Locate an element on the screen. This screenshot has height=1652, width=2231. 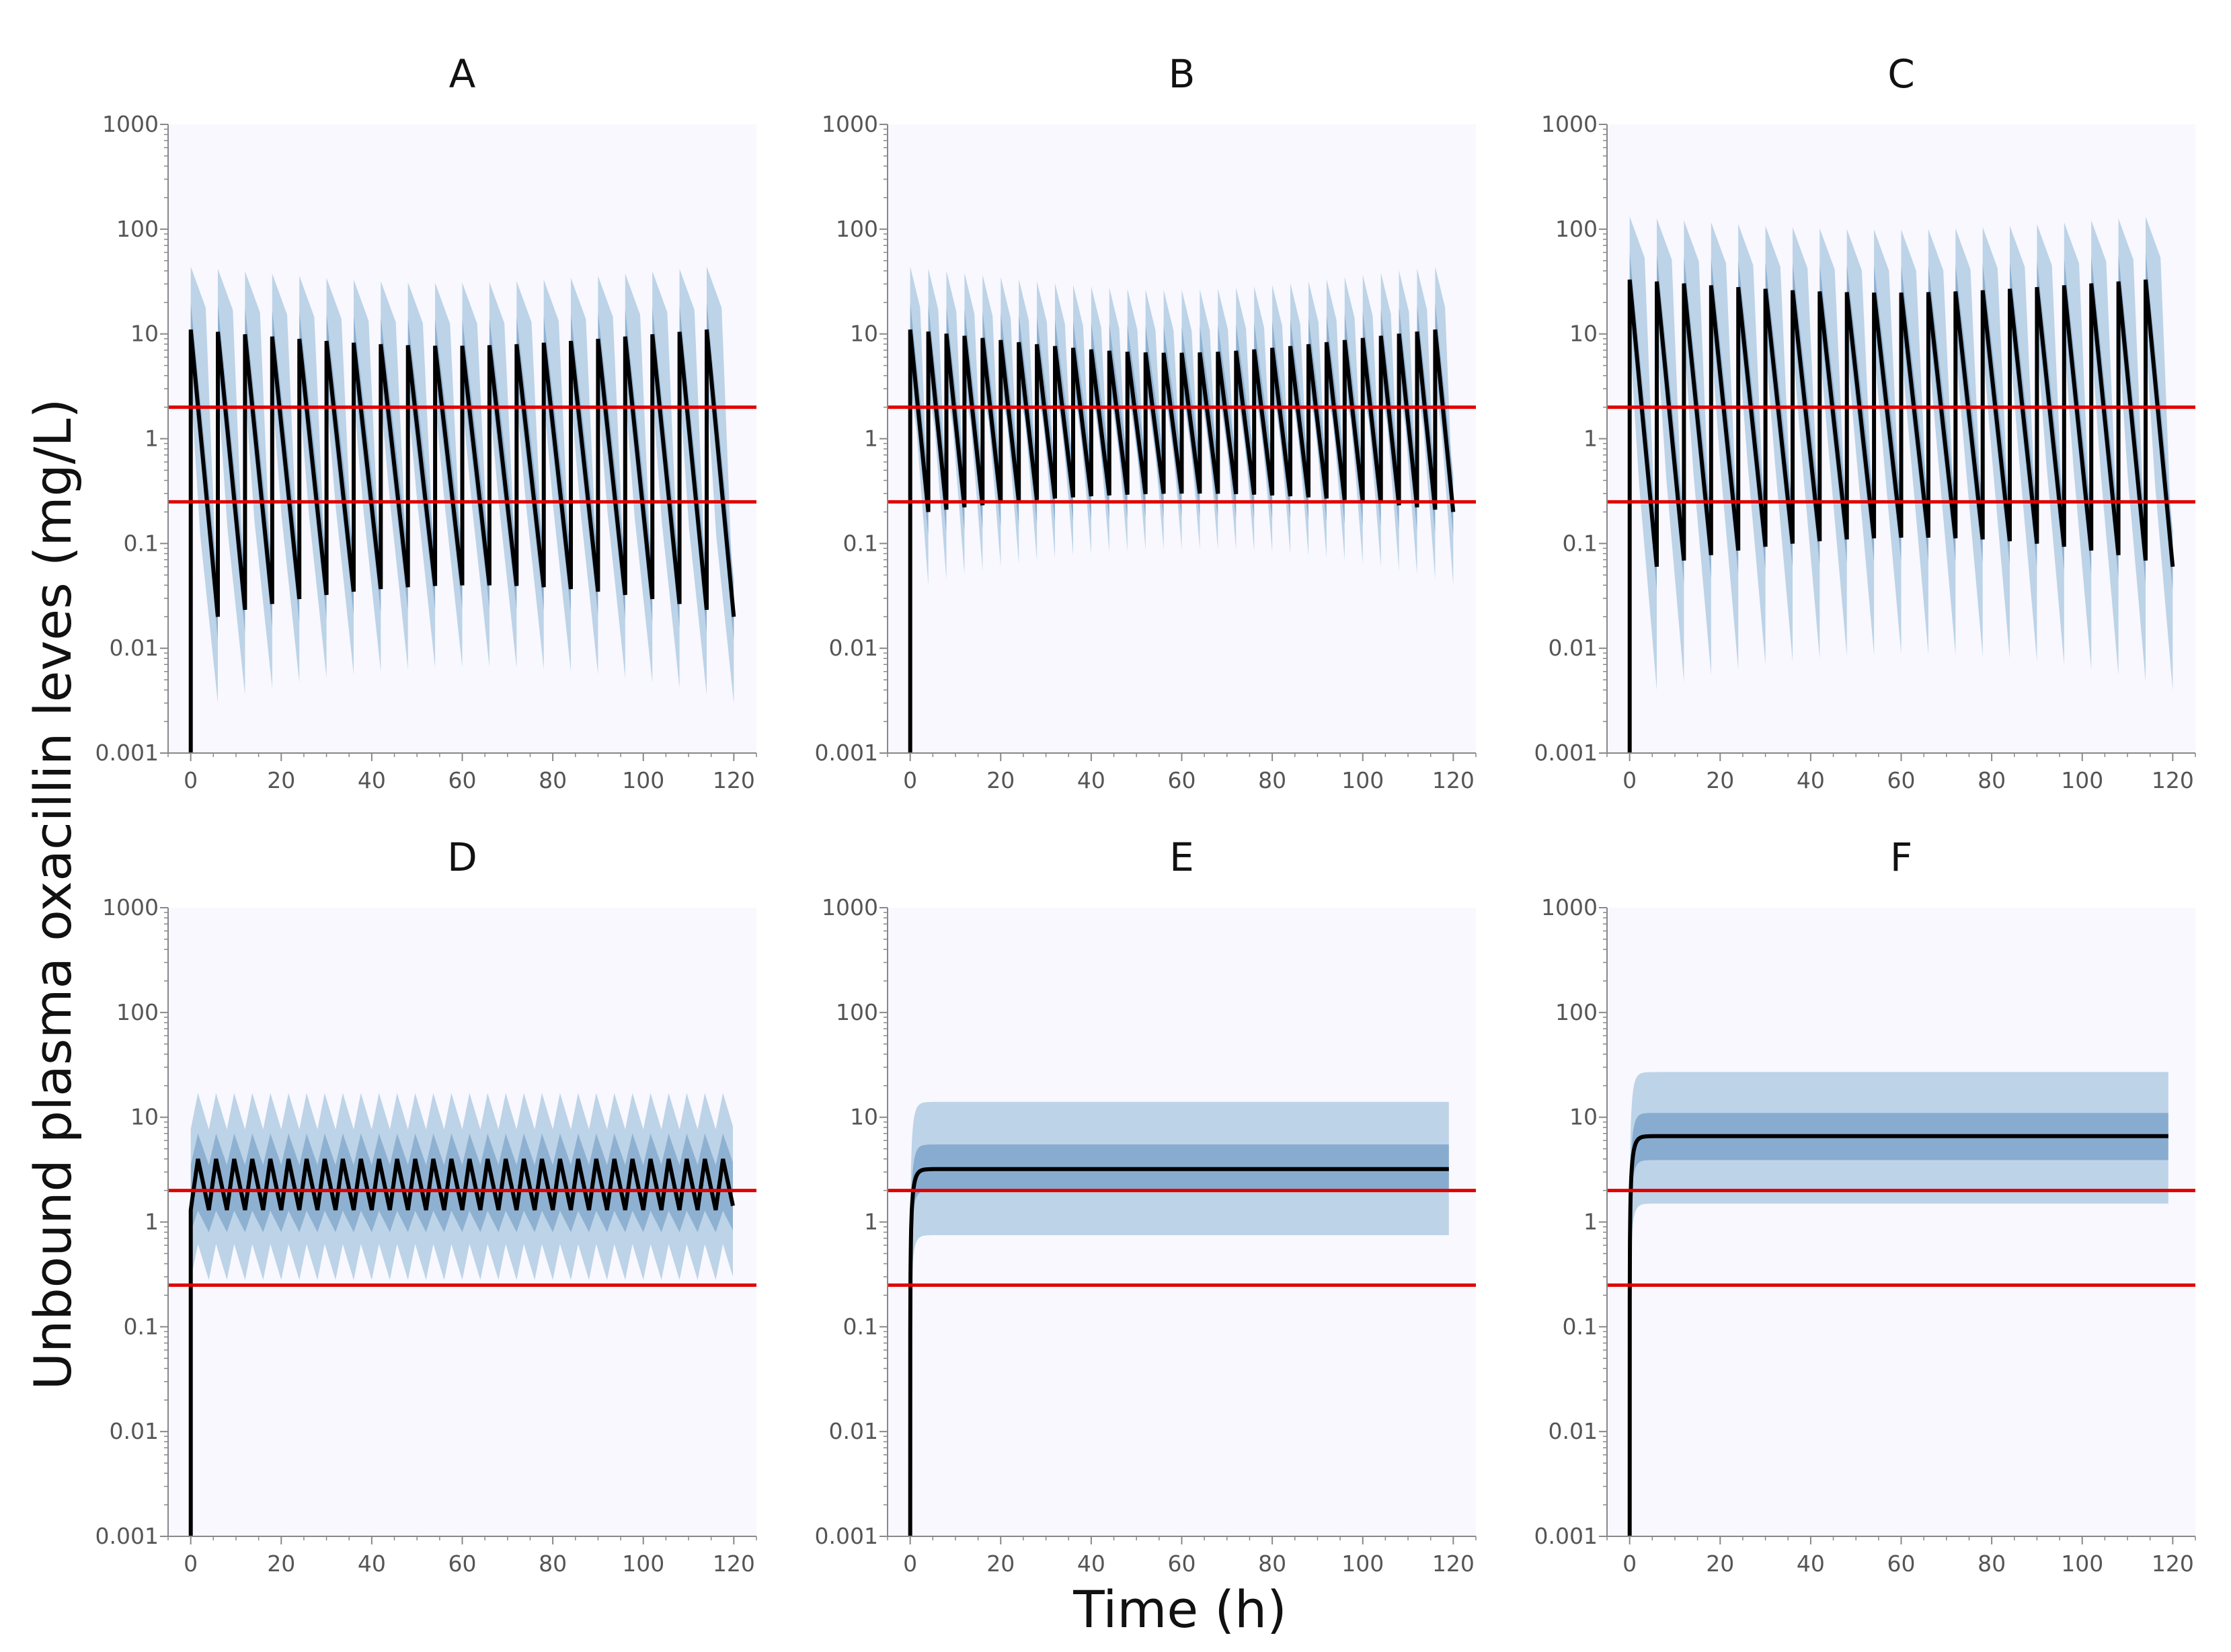
panel-title: C is located at coordinates (1901, 74).